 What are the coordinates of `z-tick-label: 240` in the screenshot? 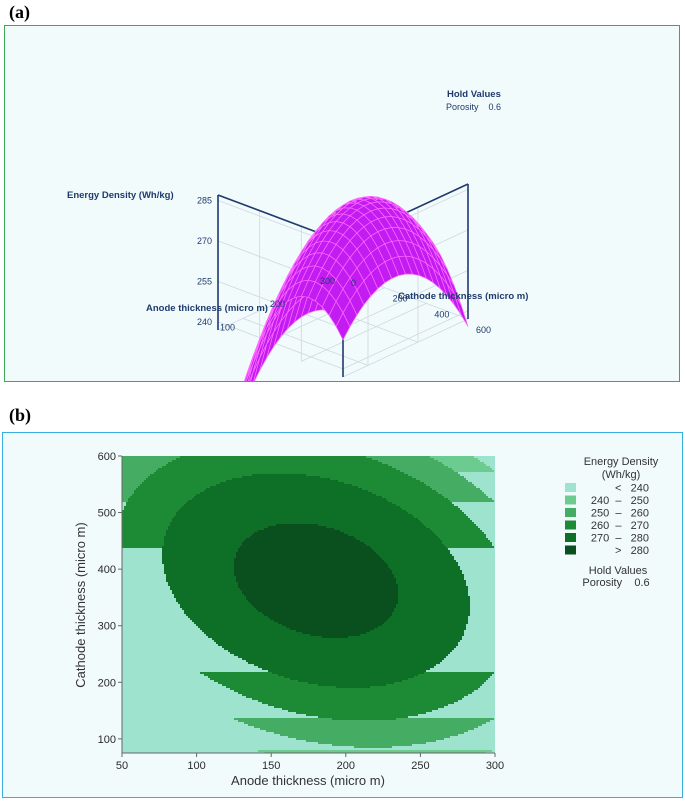 It's located at (204, 322).